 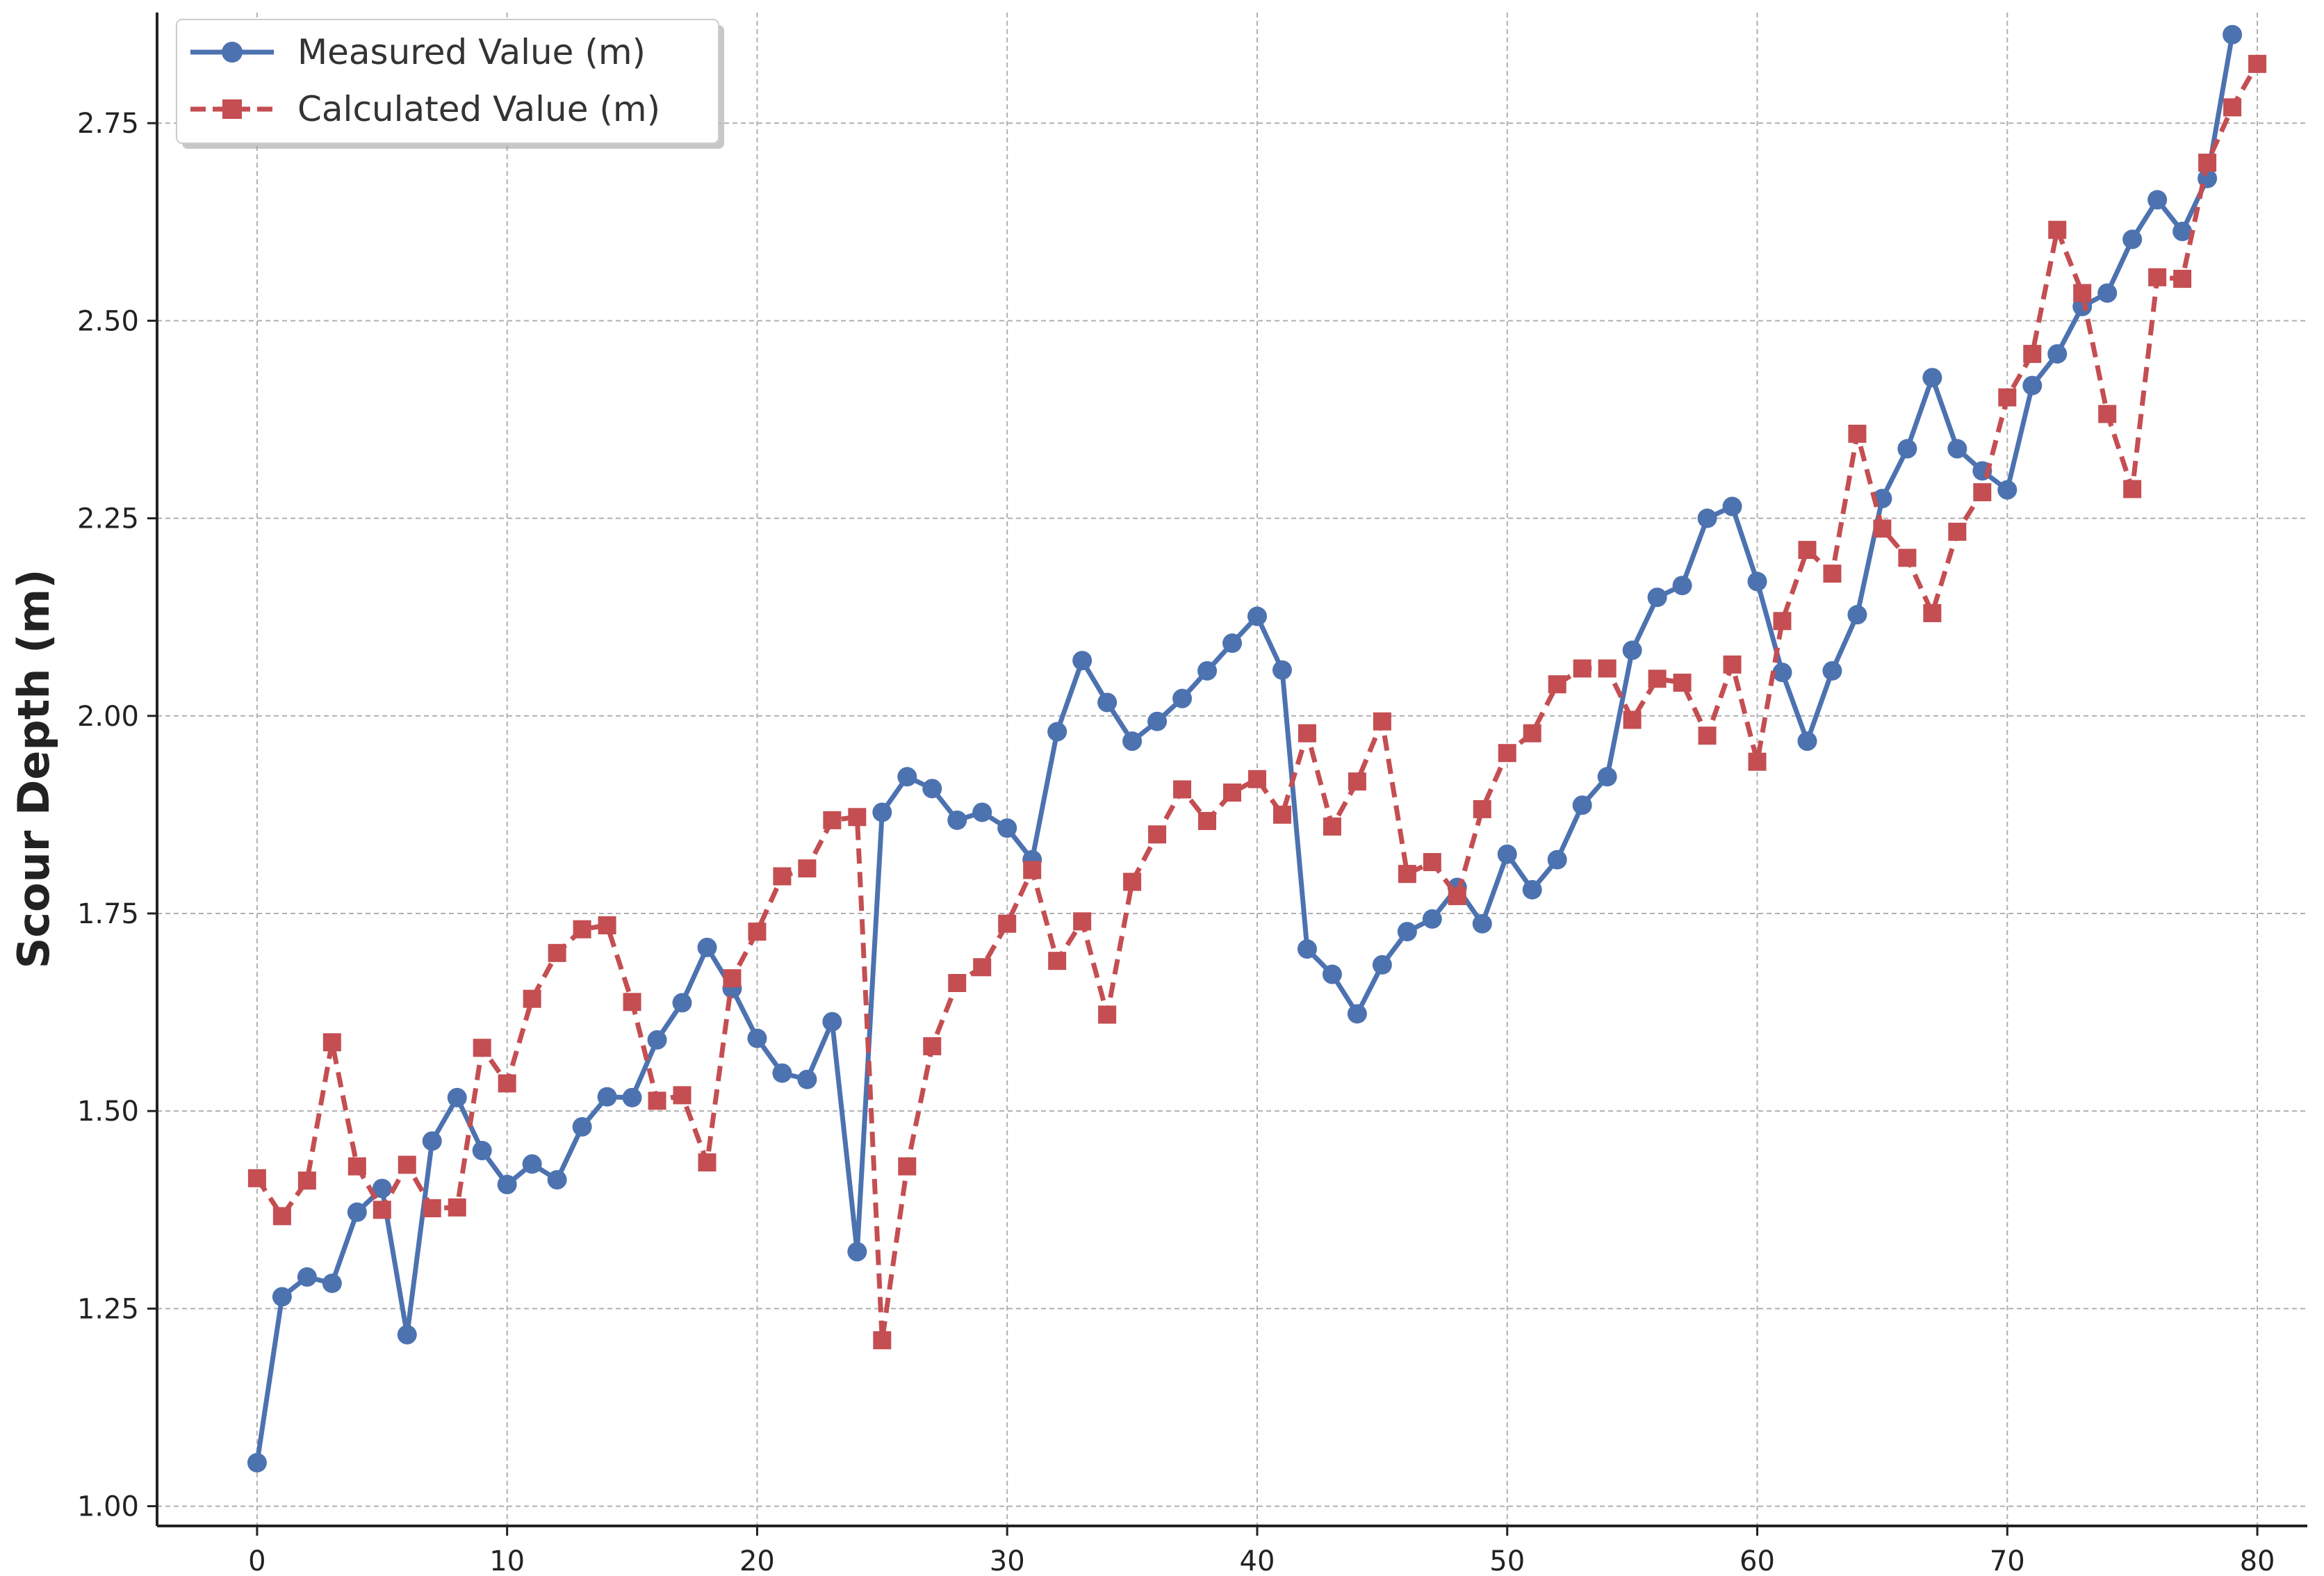 What do you see at coordinates (108, 717) in the screenshot?
I see `y-tick-label: 2.00` at bounding box center [108, 717].